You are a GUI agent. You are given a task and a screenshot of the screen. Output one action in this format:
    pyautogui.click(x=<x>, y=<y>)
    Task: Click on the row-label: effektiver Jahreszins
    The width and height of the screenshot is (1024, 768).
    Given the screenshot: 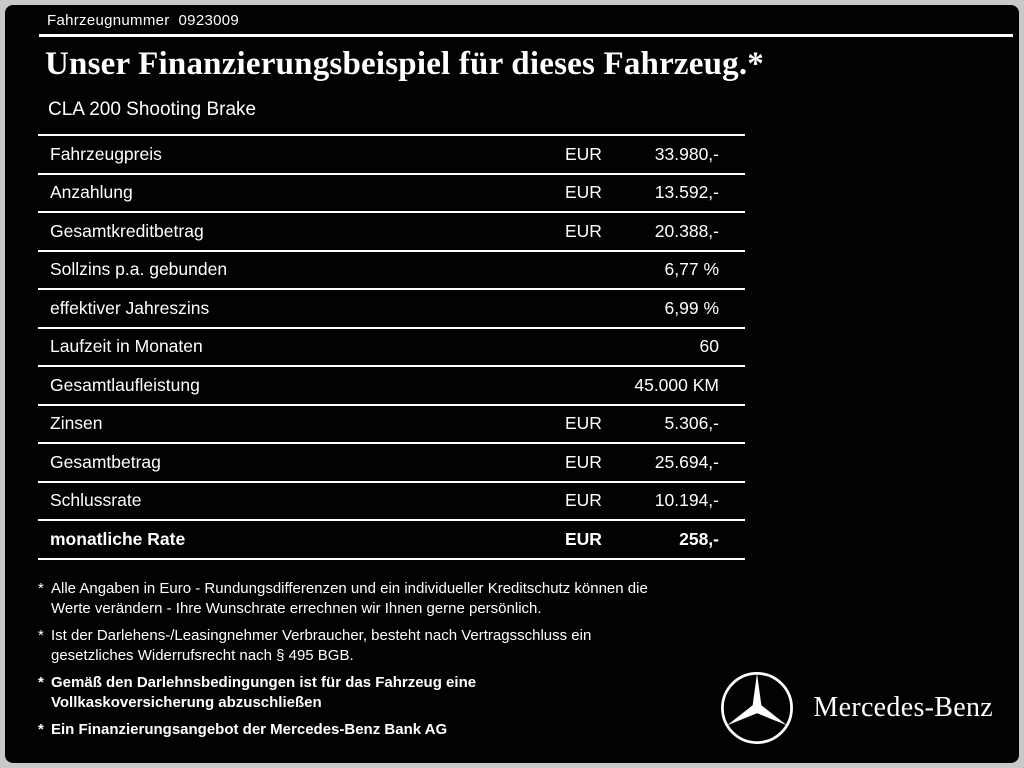 What is the action you would take?
    pyautogui.click(x=130, y=307)
    